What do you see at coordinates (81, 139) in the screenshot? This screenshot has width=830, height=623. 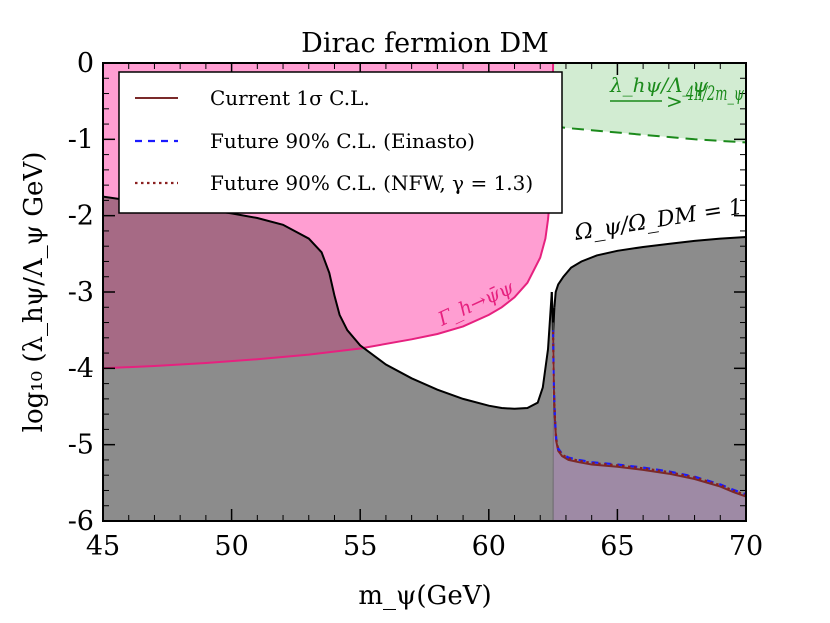 I see `y-tick-label: -1` at bounding box center [81, 139].